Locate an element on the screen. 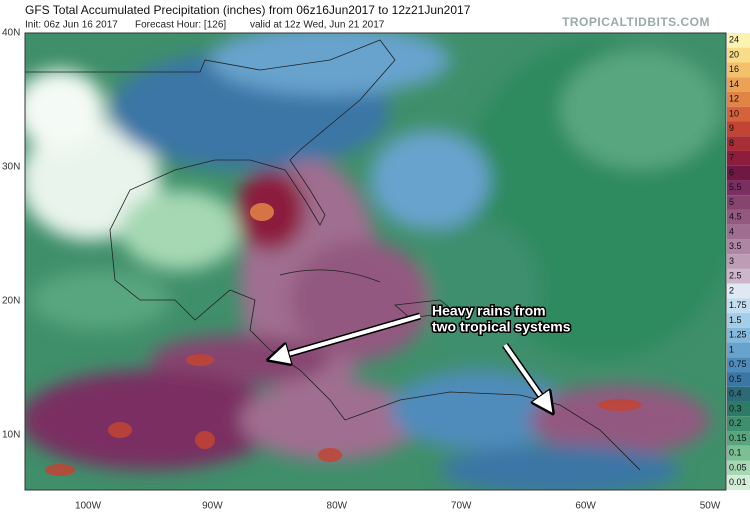 The width and height of the screenshot is (750, 517). colorbar-label: 8 is located at coordinates (731, 143).